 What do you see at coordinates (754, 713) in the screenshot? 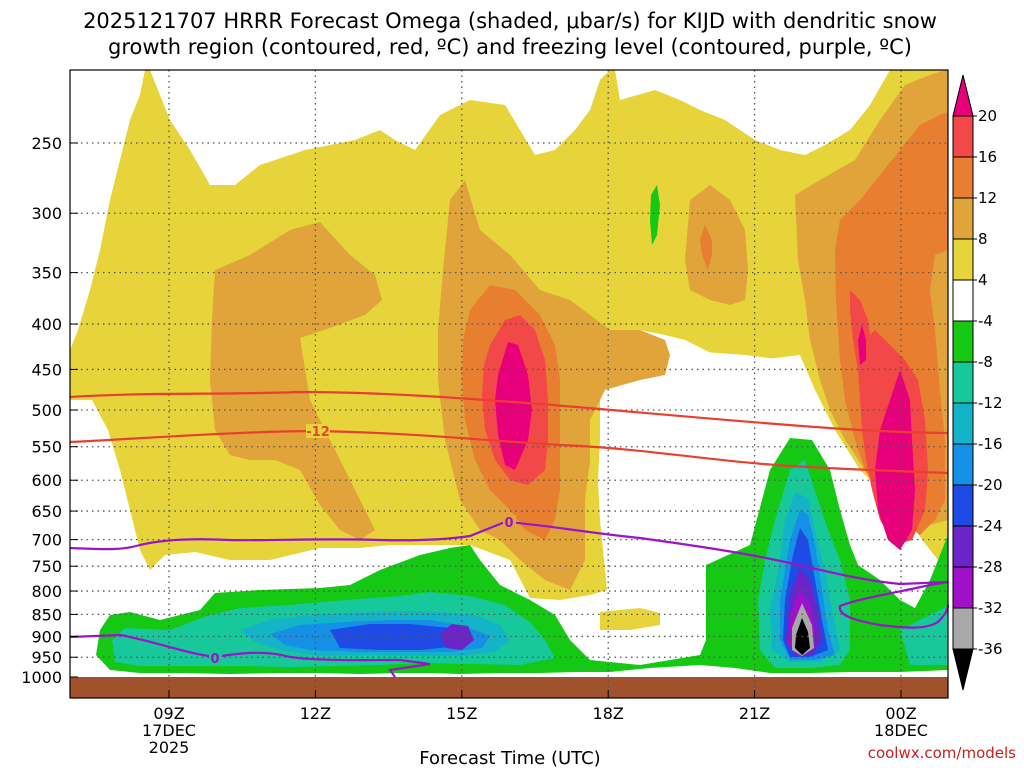
I see `x-tick-label: 21Z` at bounding box center [754, 713].